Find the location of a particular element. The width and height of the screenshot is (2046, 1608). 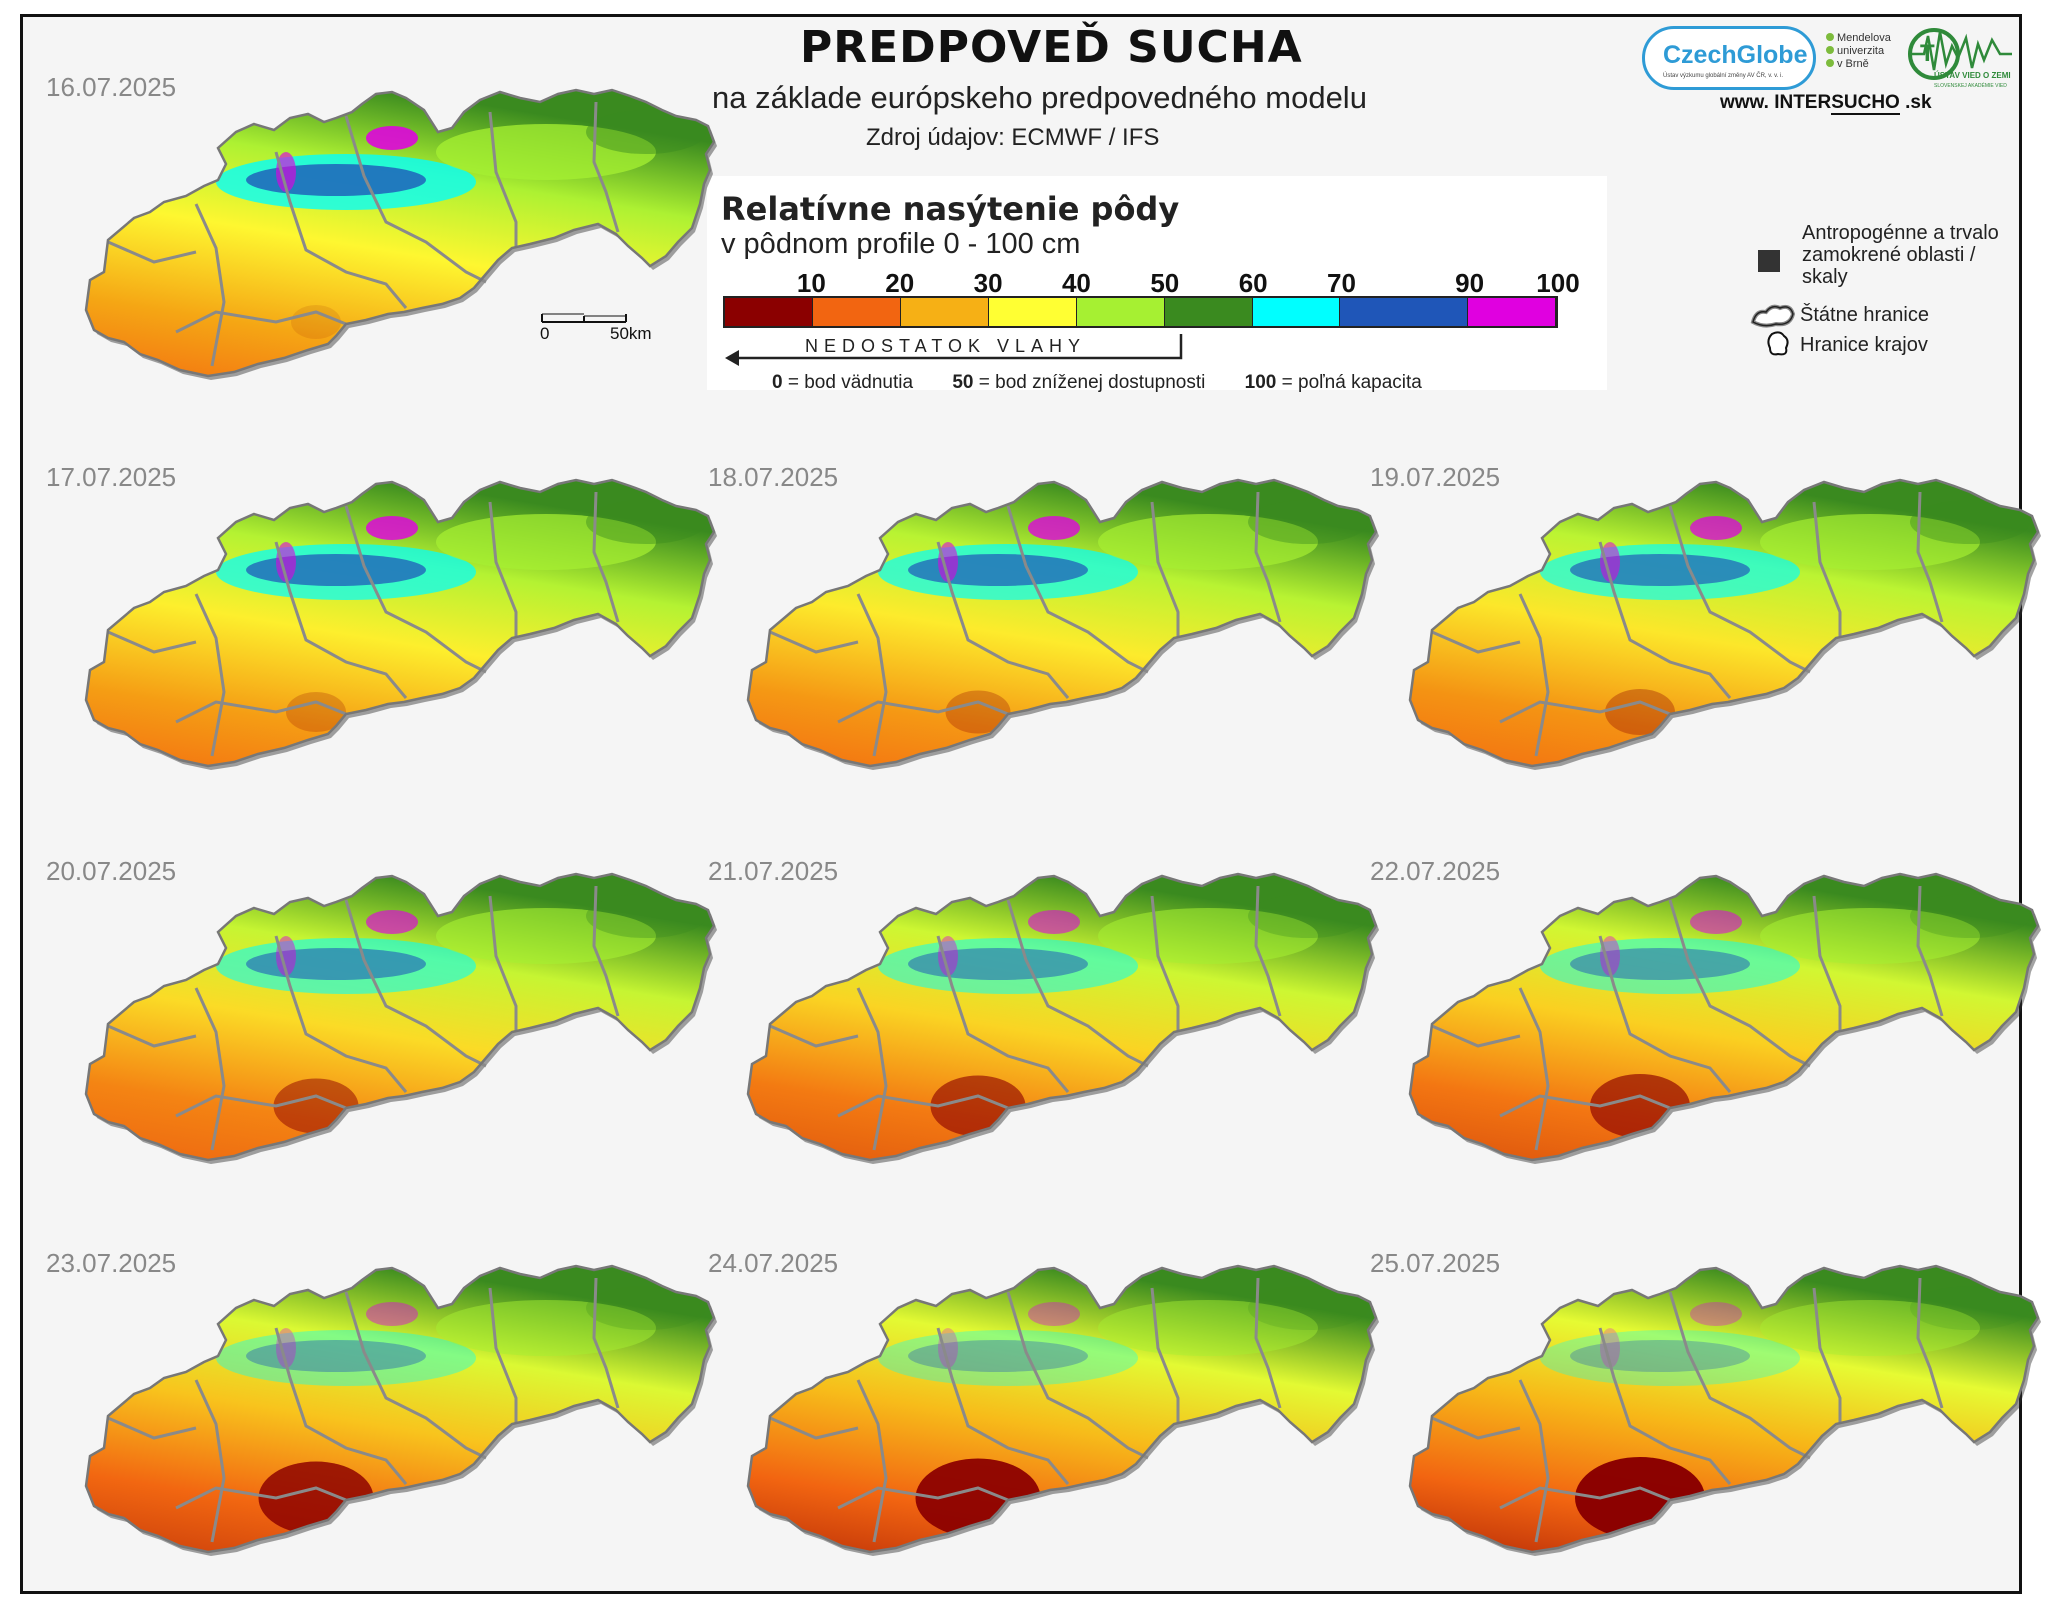

legend-title: Relatívne nasýtenie pôdy is located at coordinates (950, 209).